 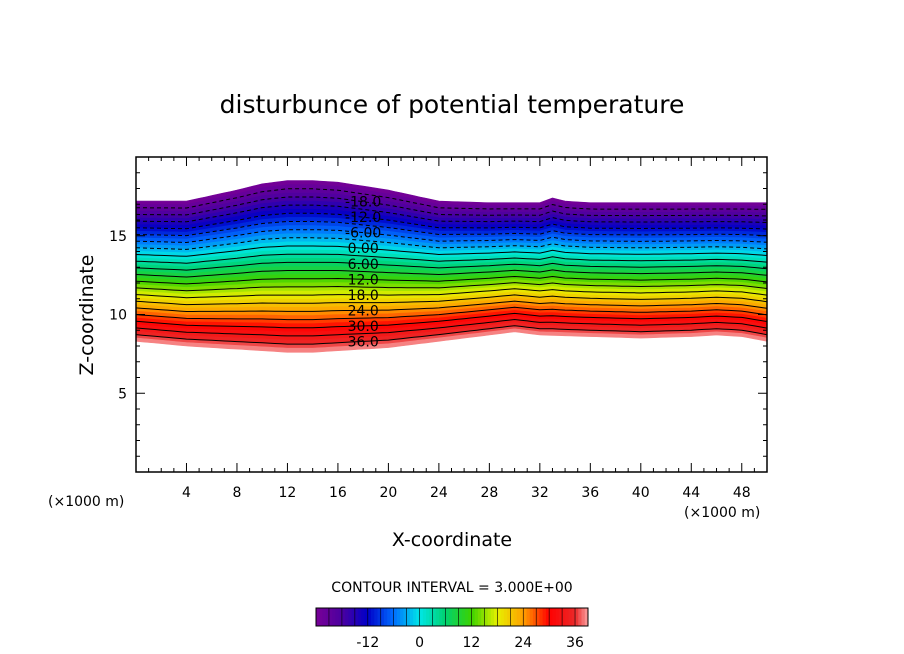 I want to click on x-tick-label: 48, so click(x=742, y=493).